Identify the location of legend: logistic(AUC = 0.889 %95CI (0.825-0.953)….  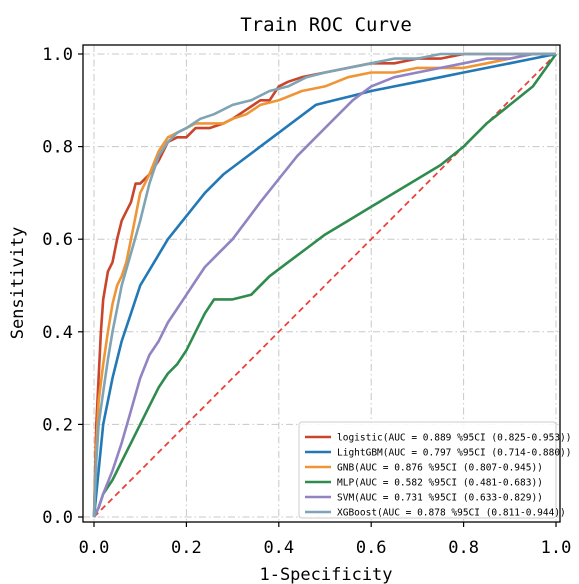
(435, 470).